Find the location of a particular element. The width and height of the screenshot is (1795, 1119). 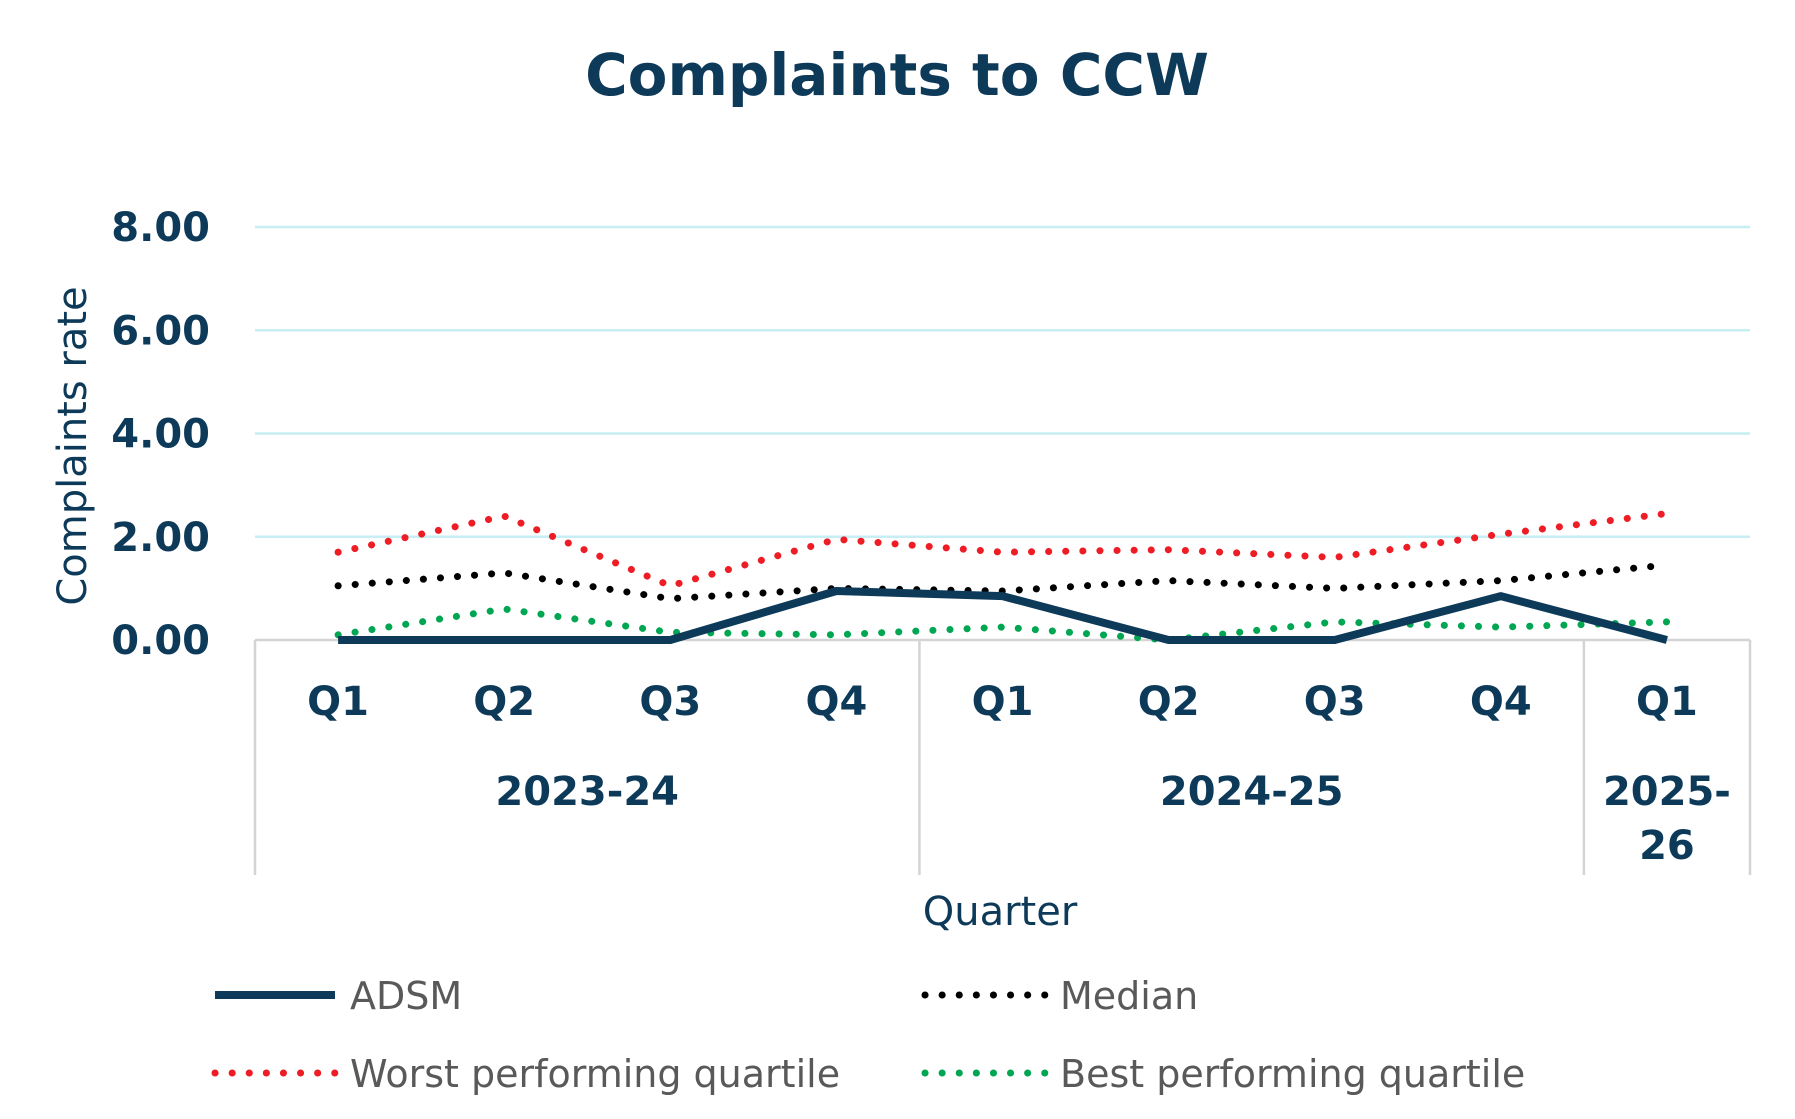

y-tick-label: 4.00 is located at coordinates (160, 435).